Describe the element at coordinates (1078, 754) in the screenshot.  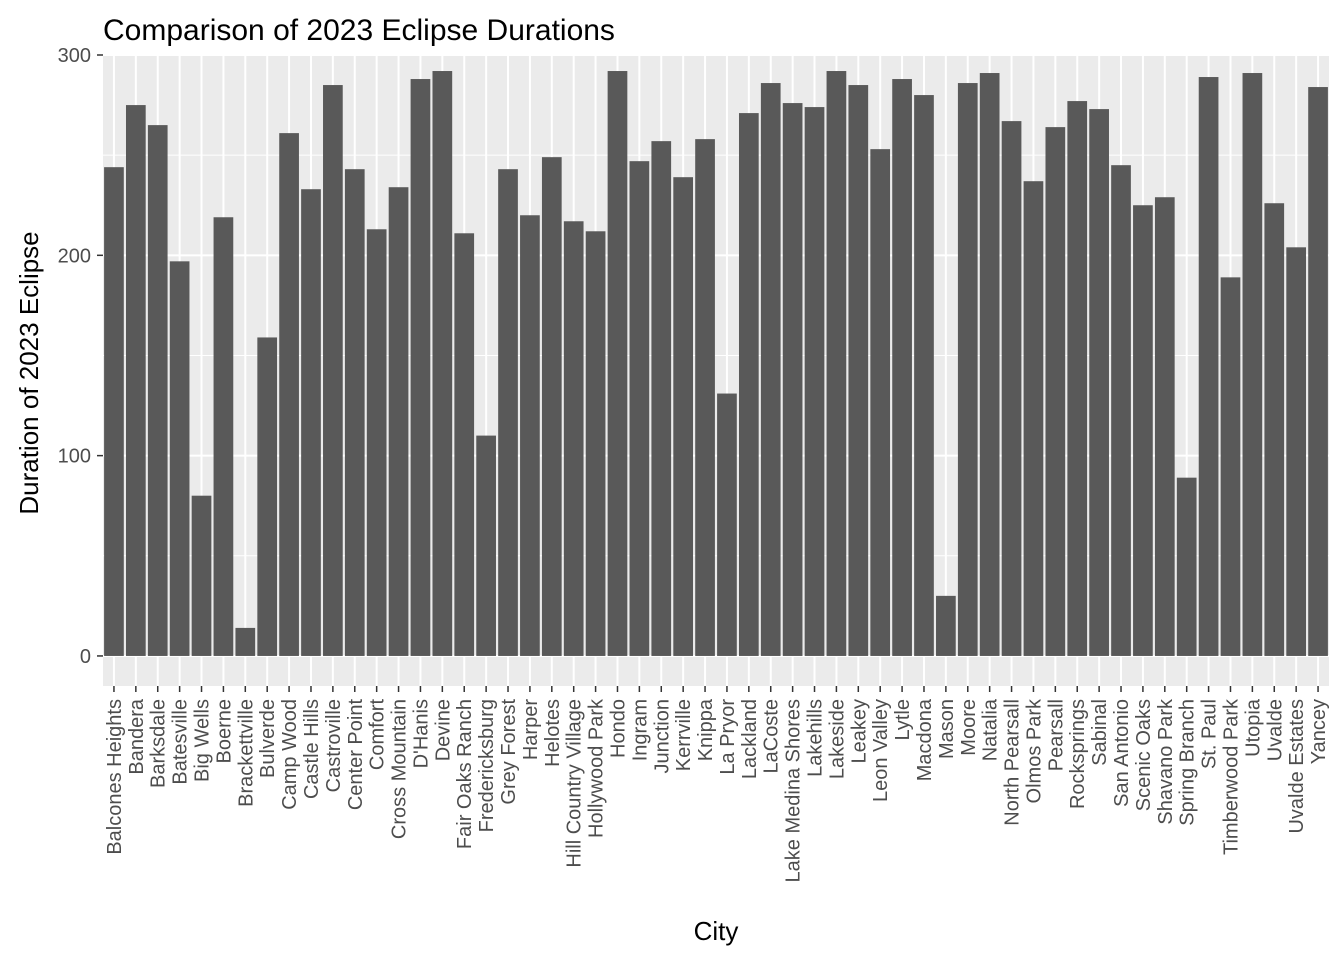
I see `x-tick-label: Rocksprings` at that location.